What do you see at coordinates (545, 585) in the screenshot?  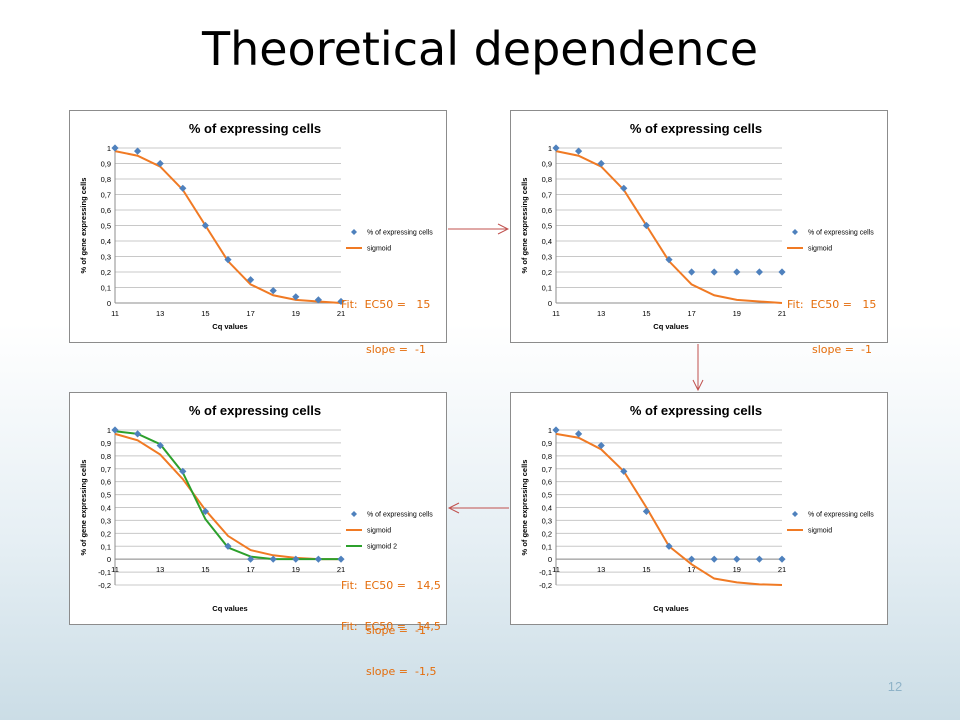 I see `y-tick-label: -0,2` at bounding box center [545, 585].